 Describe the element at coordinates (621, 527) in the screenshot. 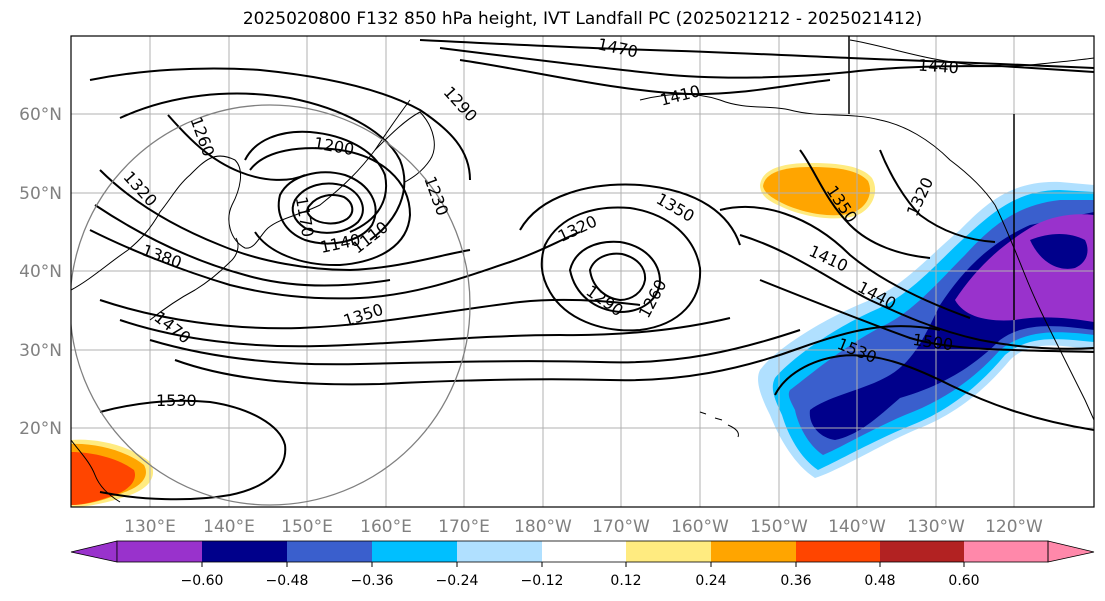

I see `lon-tick-label: 170°W` at that location.